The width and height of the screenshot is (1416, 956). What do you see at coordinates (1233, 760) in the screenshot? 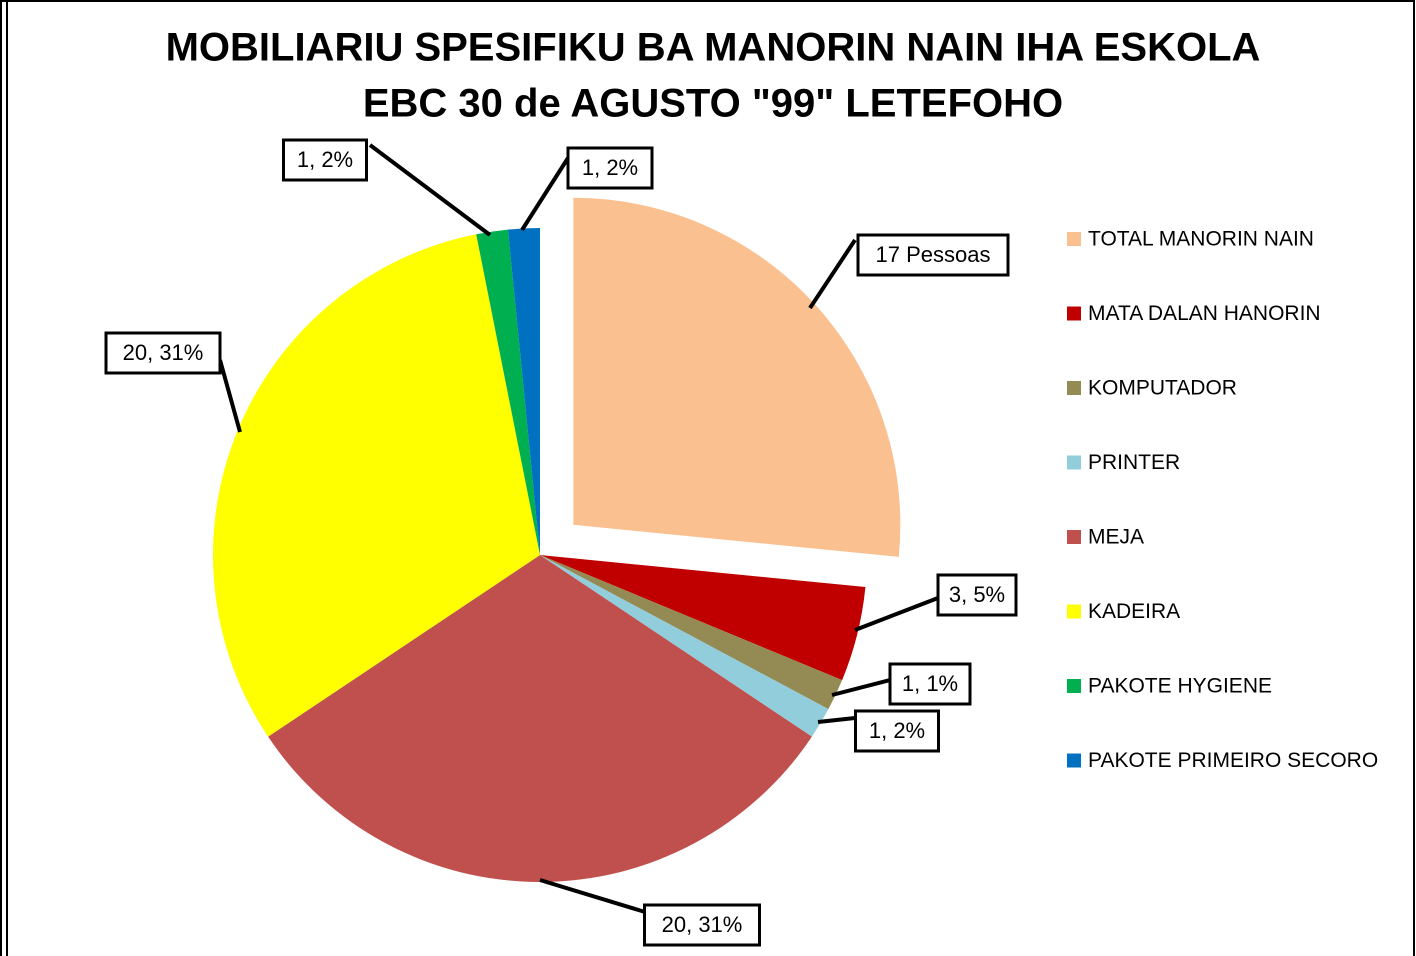
I see `legend-label: PAKOTE PRIMEIRO SECORO` at bounding box center [1233, 760].